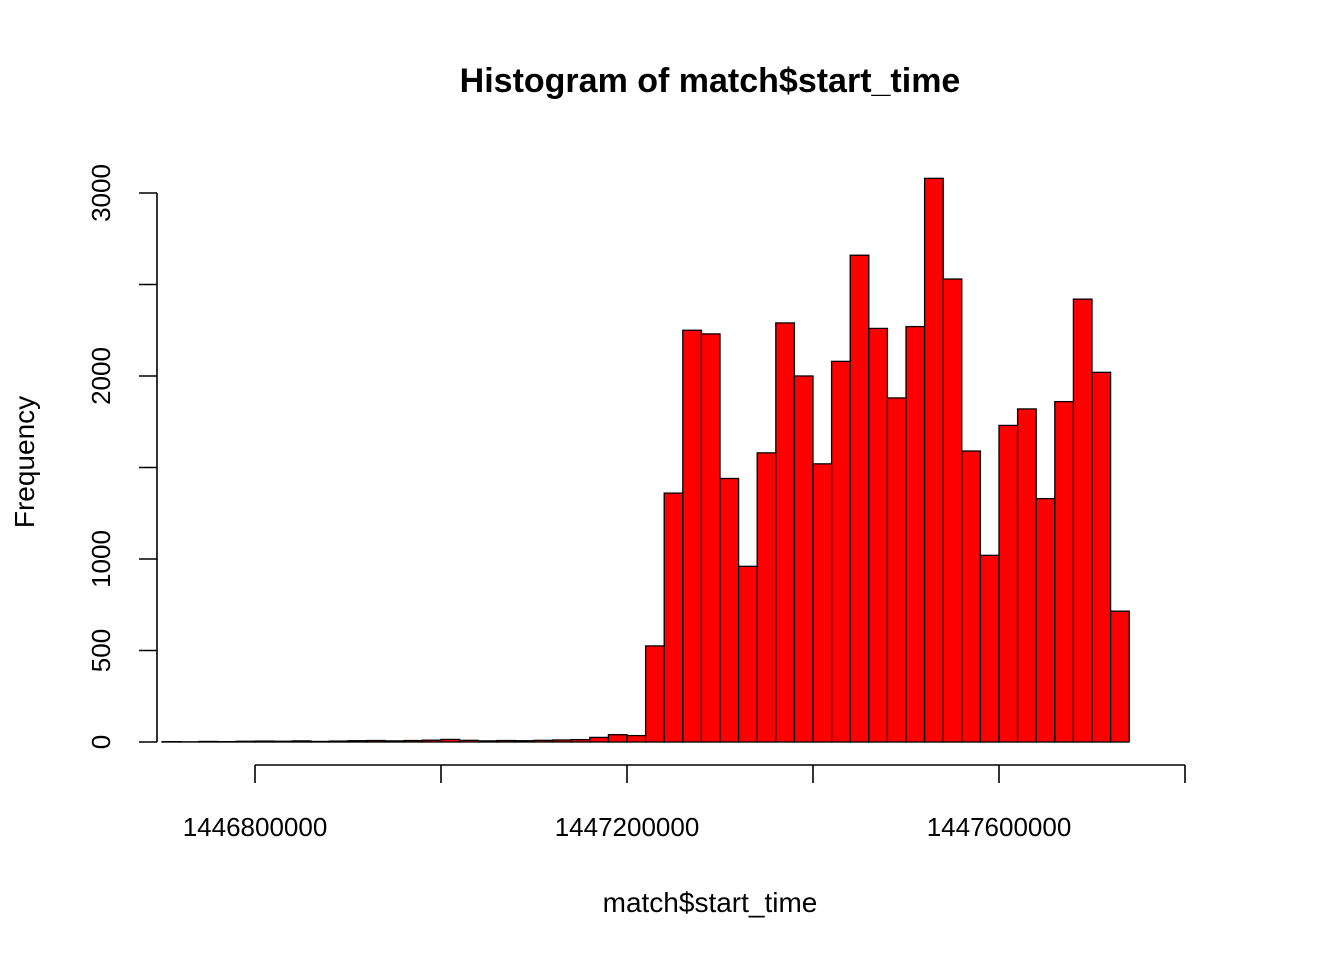 The width and height of the screenshot is (1344, 960). What do you see at coordinates (24, 462) in the screenshot?
I see `y-axis-label: Frequency` at bounding box center [24, 462].